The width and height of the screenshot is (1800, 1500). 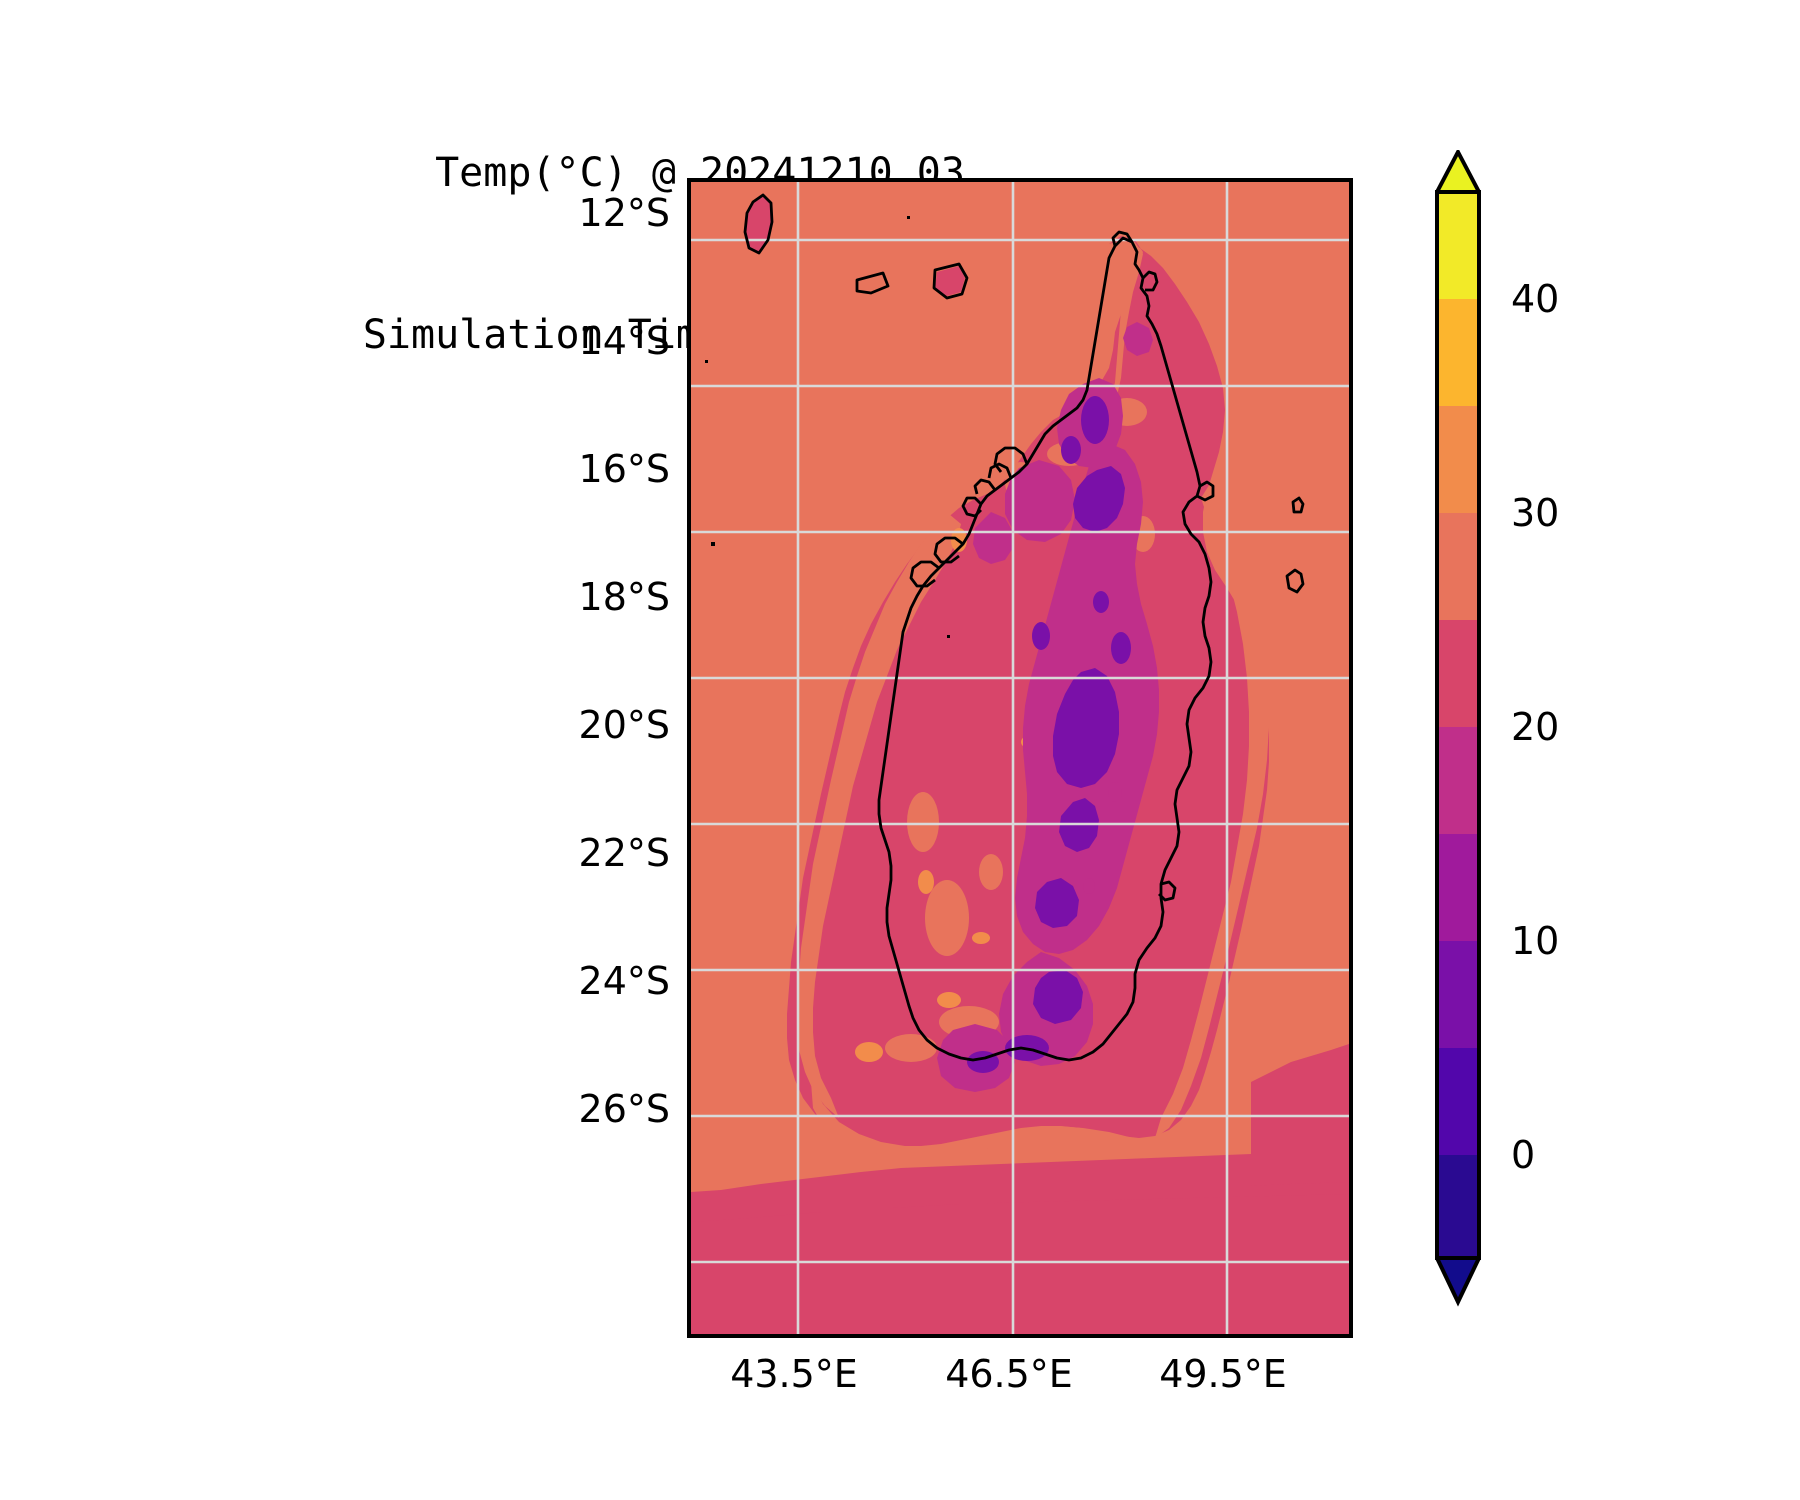 I want to click on xtick-label-46-5E: 46.5°E, so click(x=1009, y=1374).